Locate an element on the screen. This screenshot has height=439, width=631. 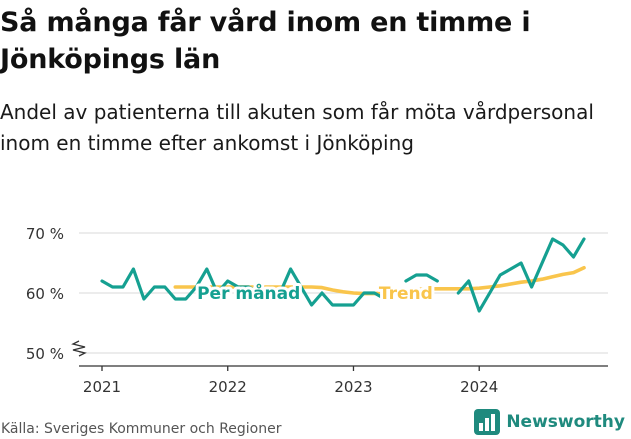
x-tick-label: 2021 is located at coordinates (102, 387).